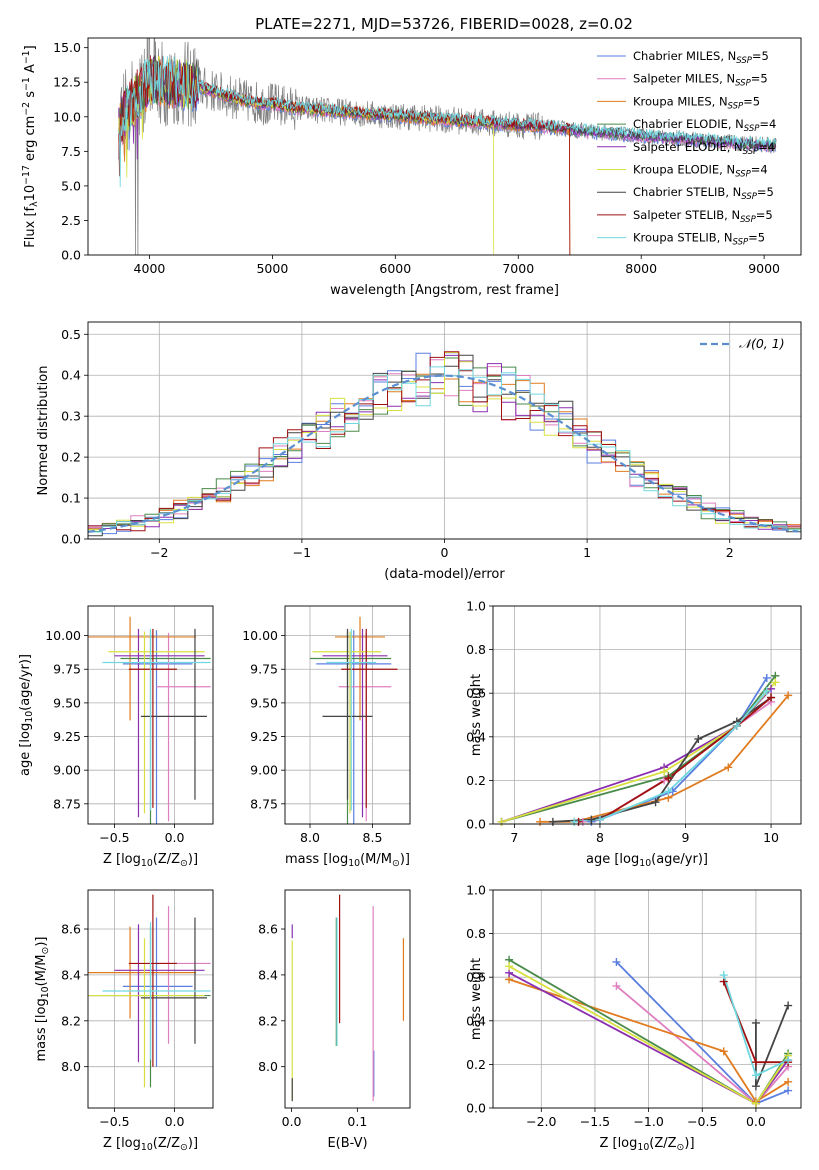  Describe the element at coordinates (264, 669) in the screenshot. I see `y-tick-label: 9.75` at that location.